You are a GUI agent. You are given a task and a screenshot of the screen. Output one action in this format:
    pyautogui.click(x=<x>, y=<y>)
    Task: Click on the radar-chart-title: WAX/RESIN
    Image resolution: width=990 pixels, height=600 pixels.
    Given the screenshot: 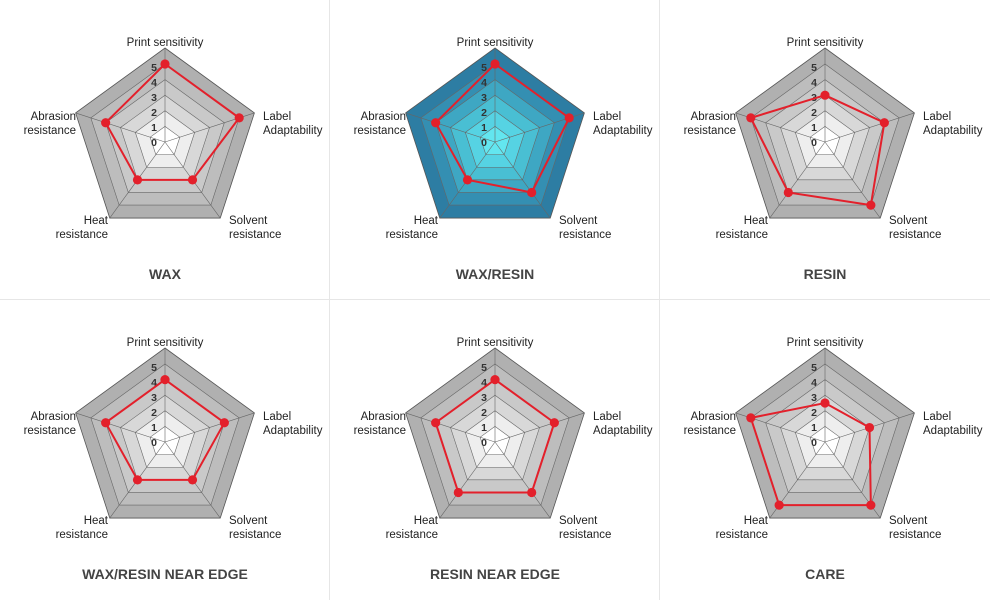 What is the action you would take?
    pyautogui.click(x=495, y=274)
    